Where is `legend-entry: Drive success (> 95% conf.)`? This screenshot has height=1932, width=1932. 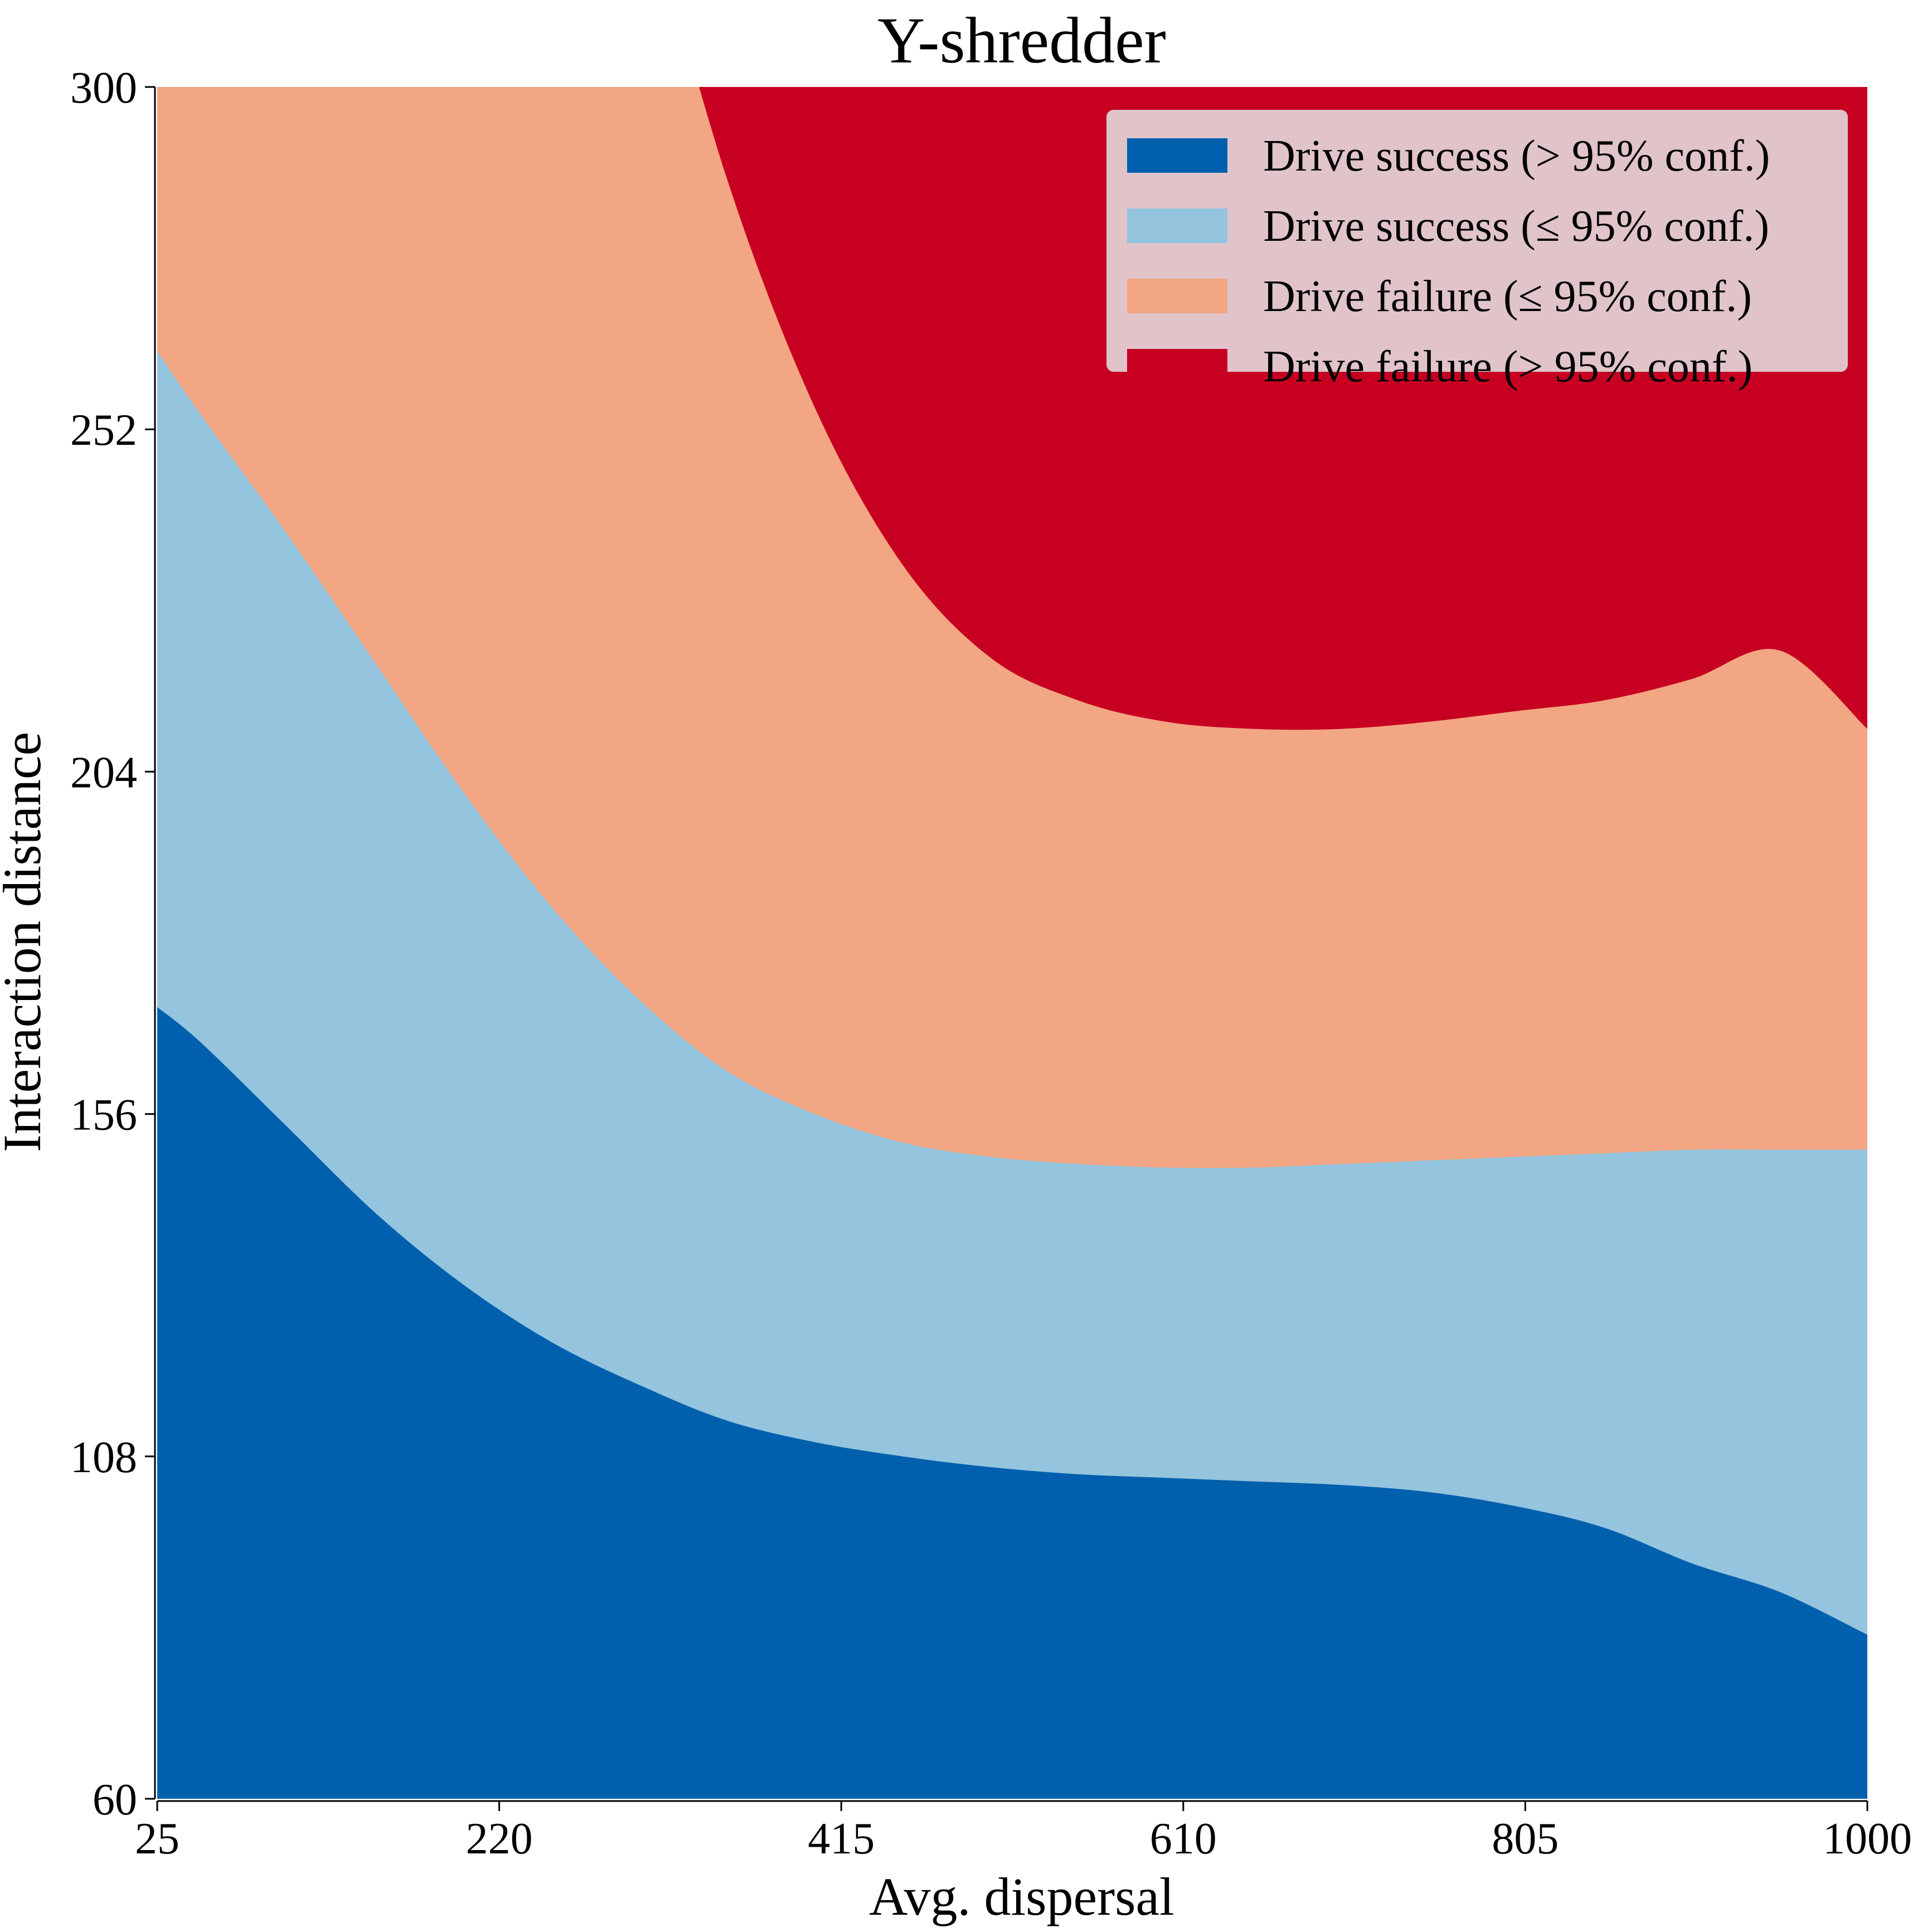
legend-entry: Drive success (> 95% conf.) is located at coordinates (1516, 156).